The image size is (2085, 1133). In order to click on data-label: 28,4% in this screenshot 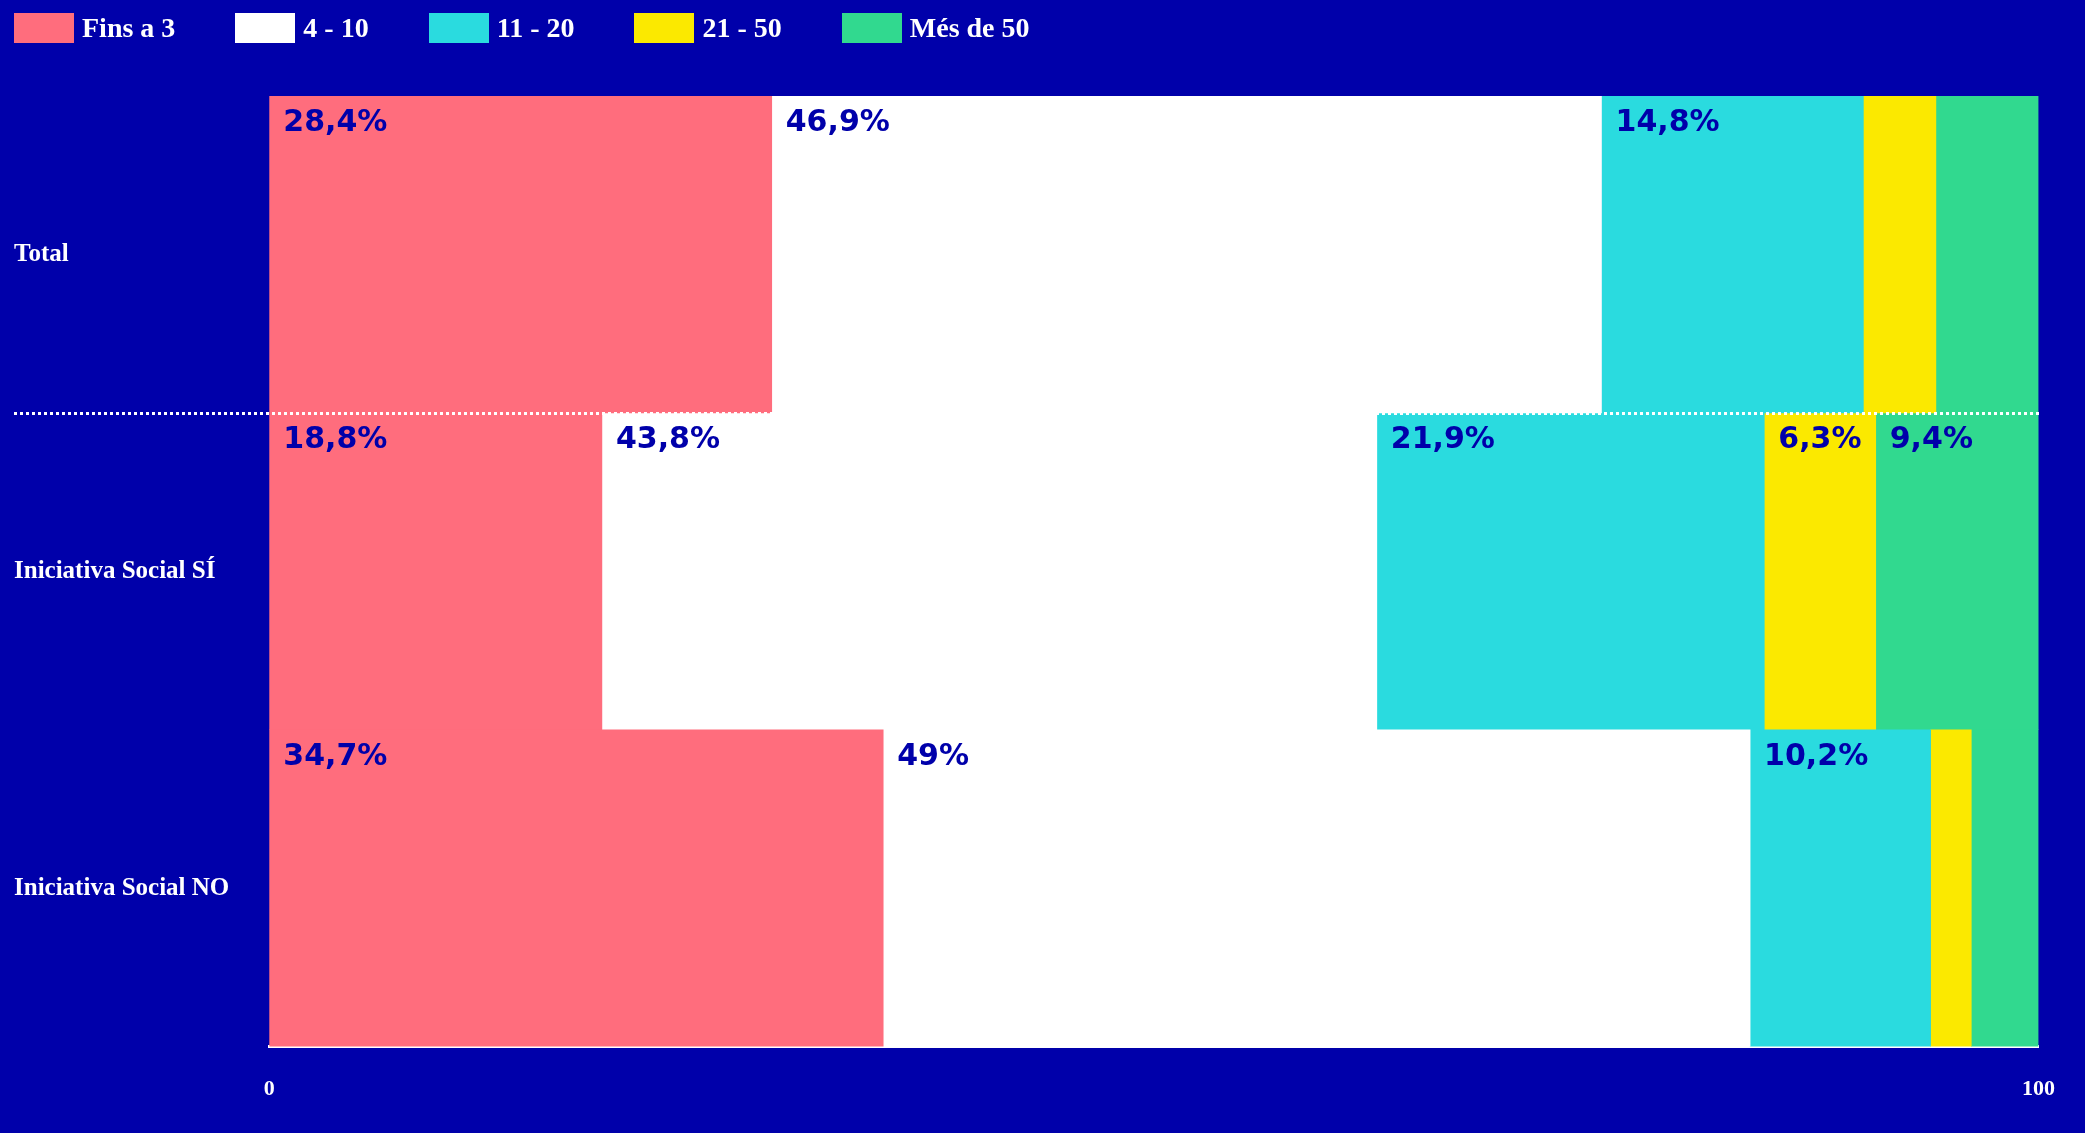, I will do `click(335, 120)`.